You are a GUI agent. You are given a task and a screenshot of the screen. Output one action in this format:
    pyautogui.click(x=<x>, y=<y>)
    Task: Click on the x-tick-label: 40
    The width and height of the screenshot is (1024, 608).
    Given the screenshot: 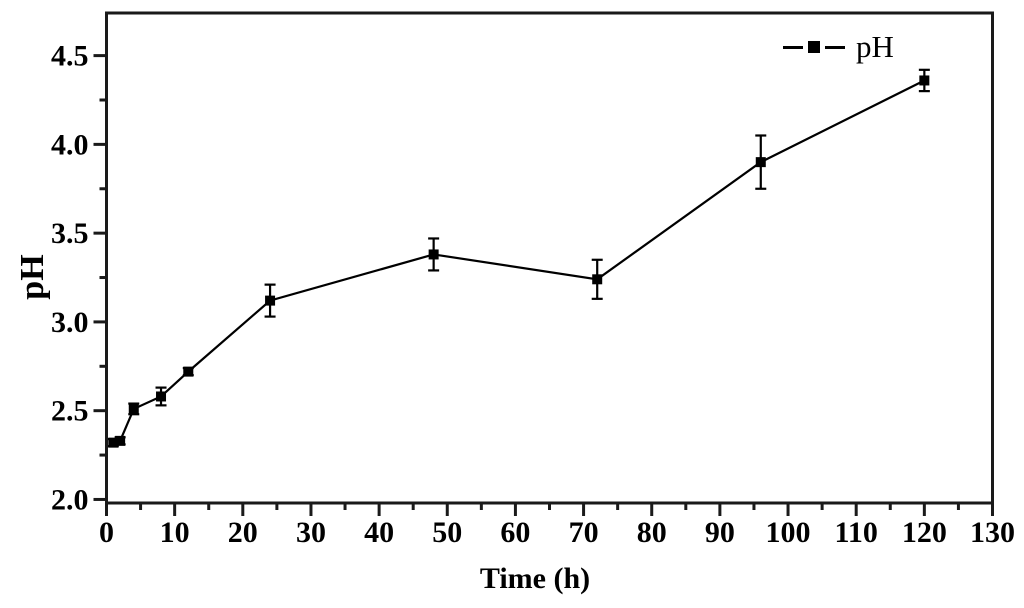 What is the action you would take?
    pyautogui.click(x=379, y=532)
    